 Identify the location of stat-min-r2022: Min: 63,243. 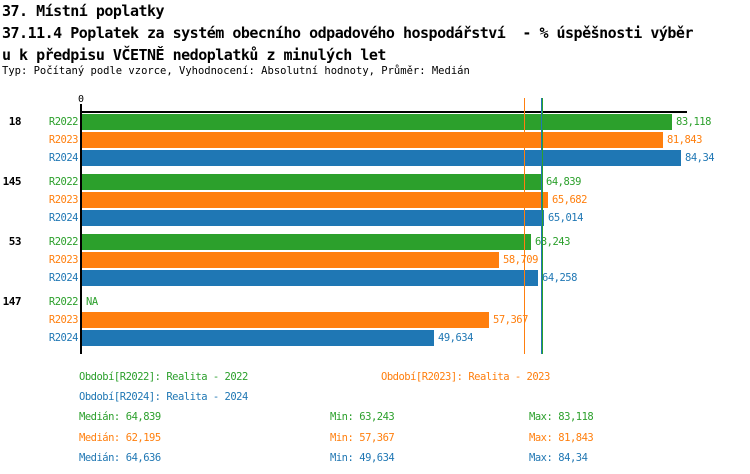
(362, 417).